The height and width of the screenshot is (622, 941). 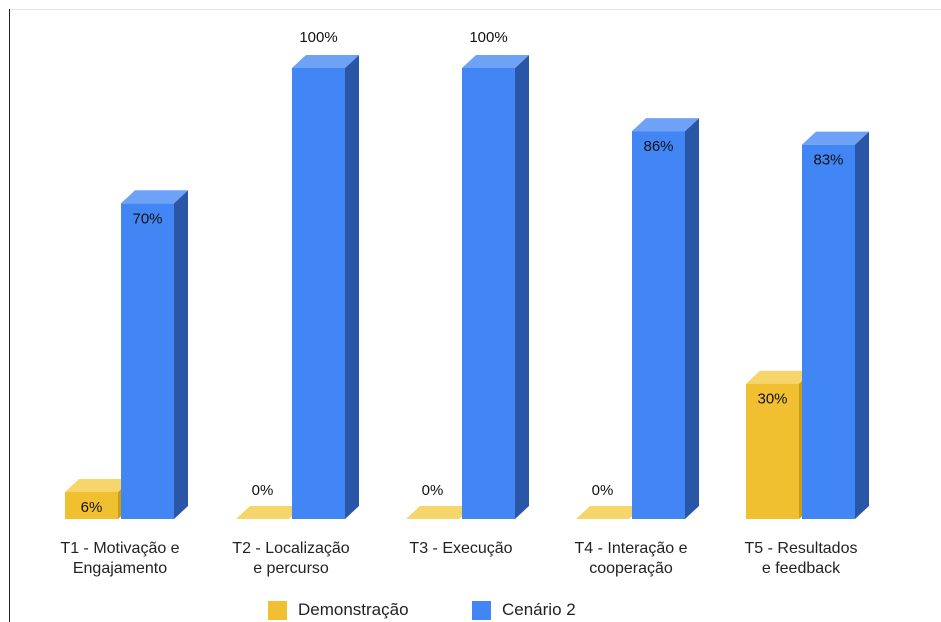 I want to click on data-label-demonstracao-5: 30%, so click(x=772, y=399).